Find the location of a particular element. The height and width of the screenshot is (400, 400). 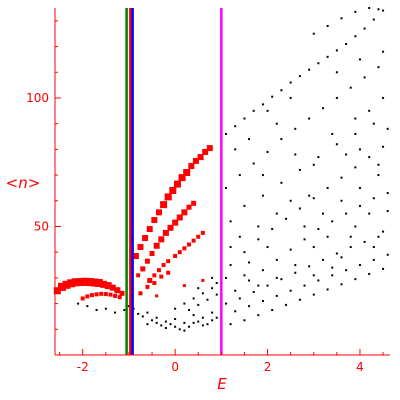

x-tick-label: 4 is located at coordinates (360, 367).